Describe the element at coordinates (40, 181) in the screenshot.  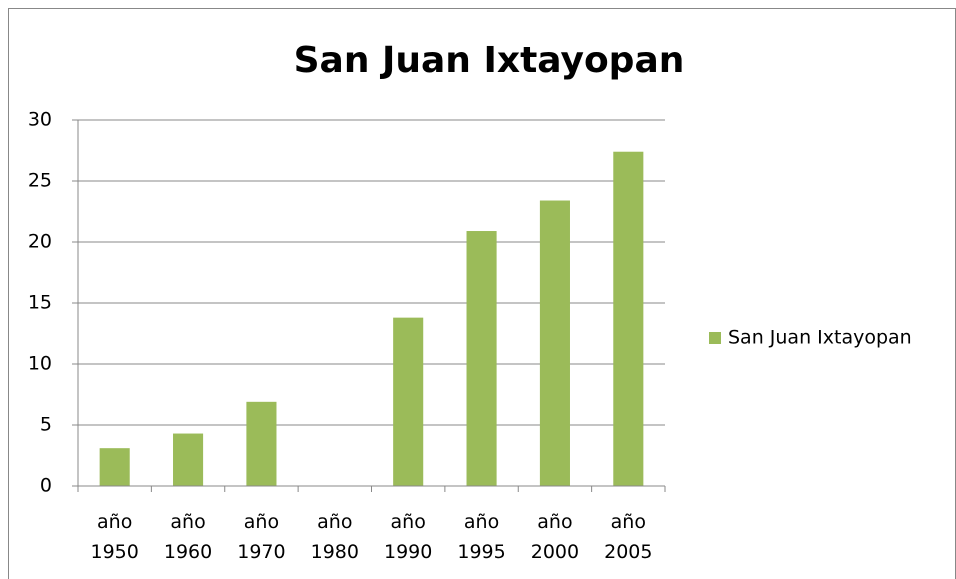
I see `y-tick-label: 25` at that location.